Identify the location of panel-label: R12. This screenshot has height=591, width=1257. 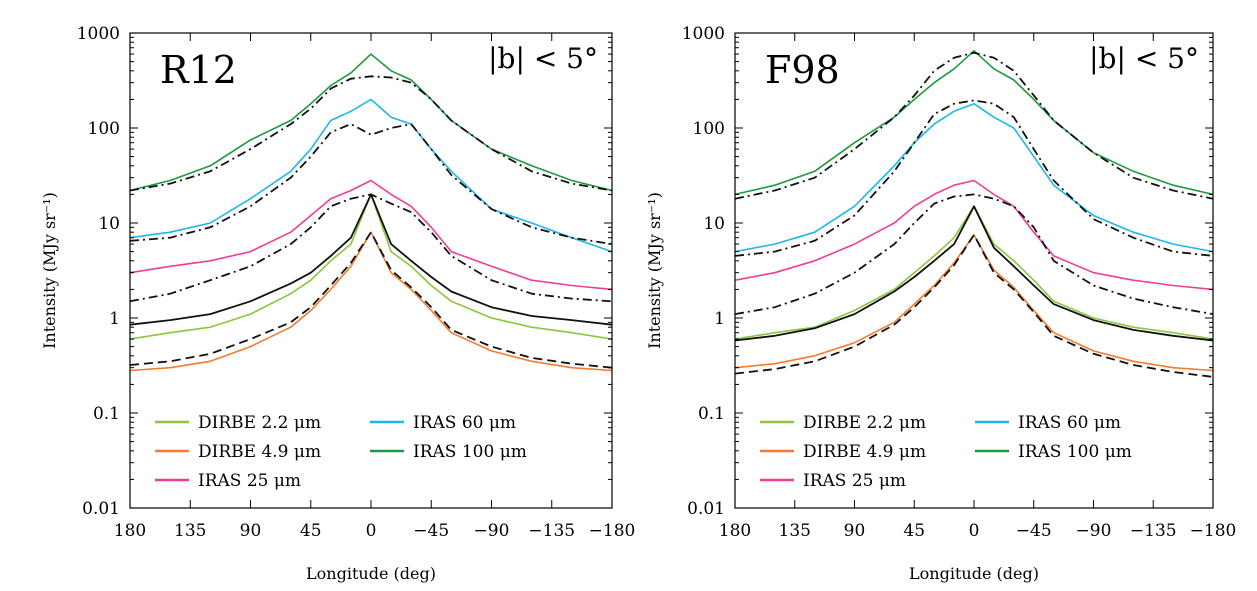
(198, 70).